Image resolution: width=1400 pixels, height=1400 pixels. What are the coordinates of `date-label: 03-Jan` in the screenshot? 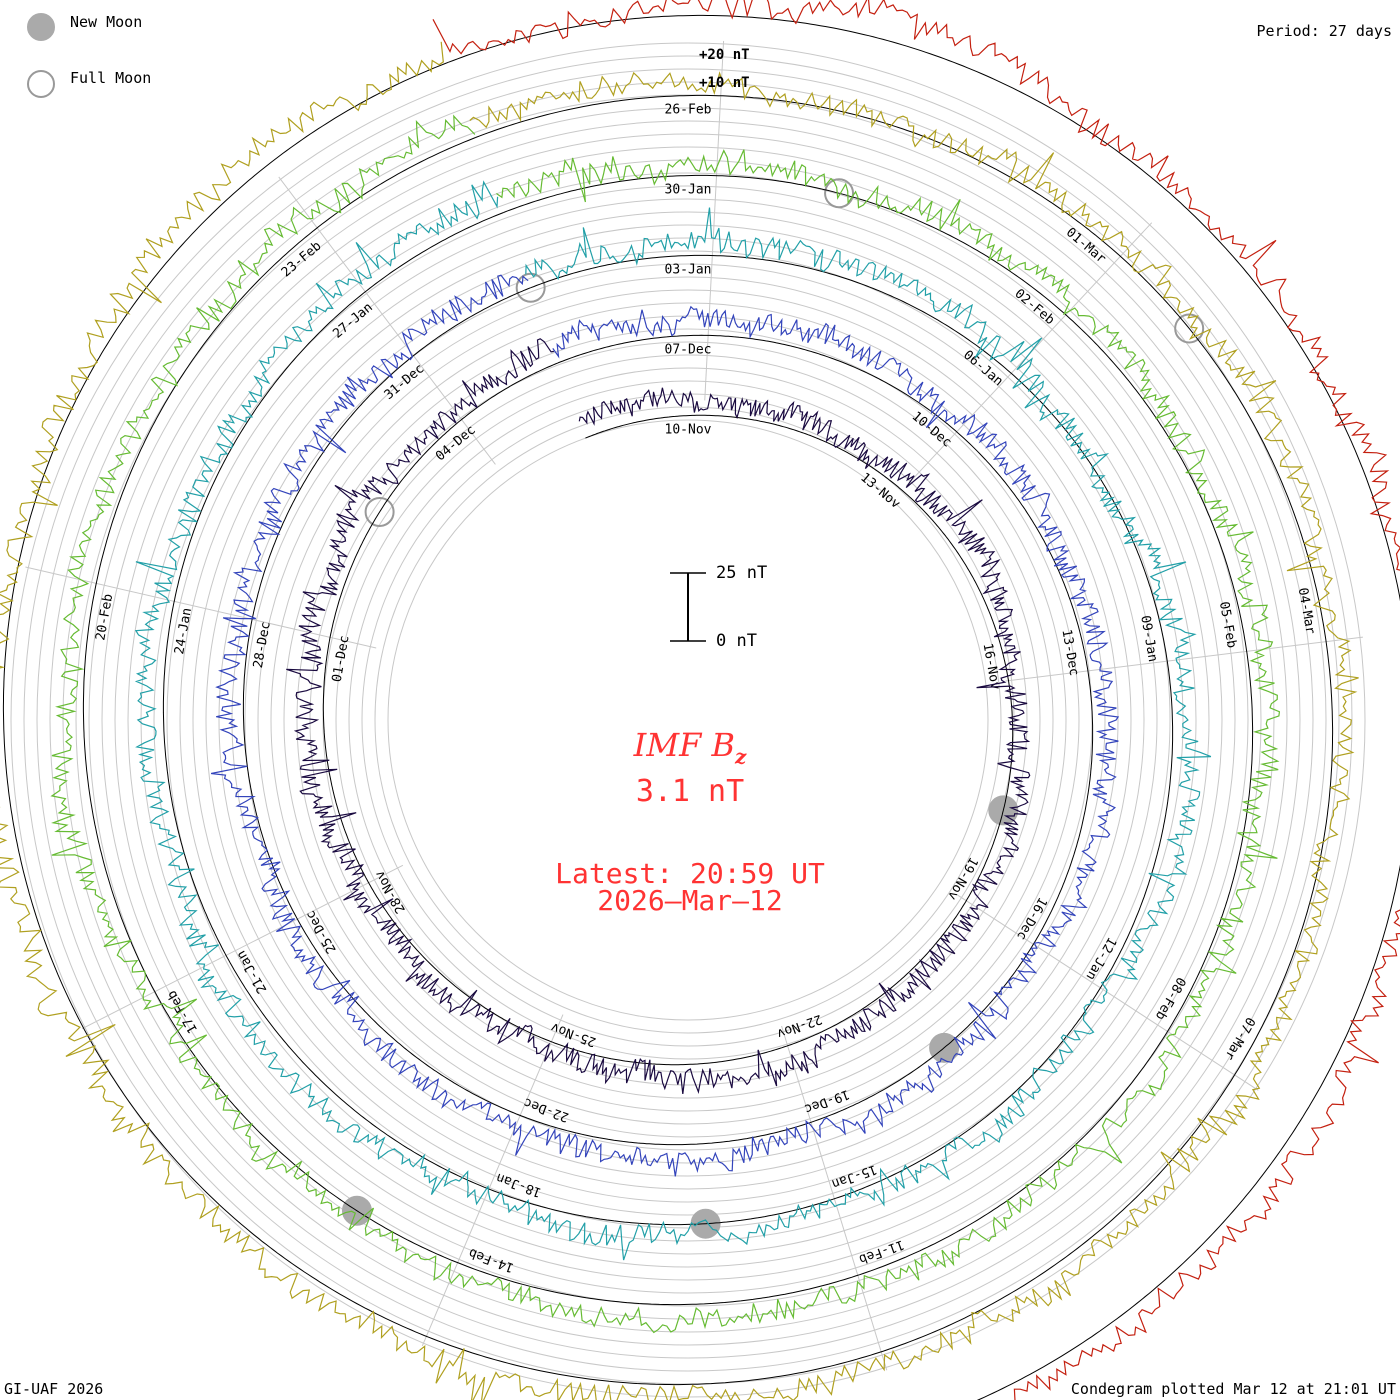 It's located at (688, 270).